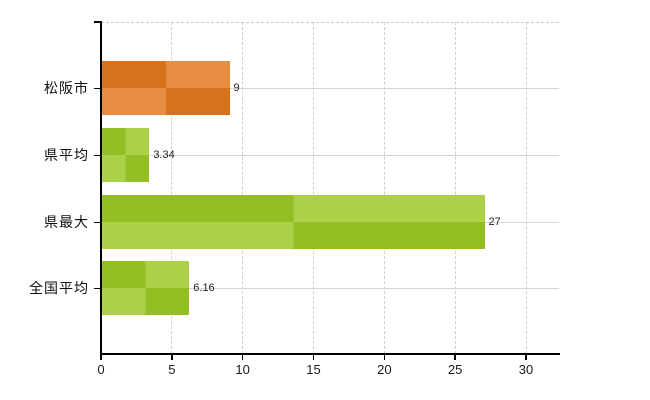 The image size is (650, 400). Describe the element at coordinates (66, 88) in the screenshot. I see `category-label: 松阪市` at that location.